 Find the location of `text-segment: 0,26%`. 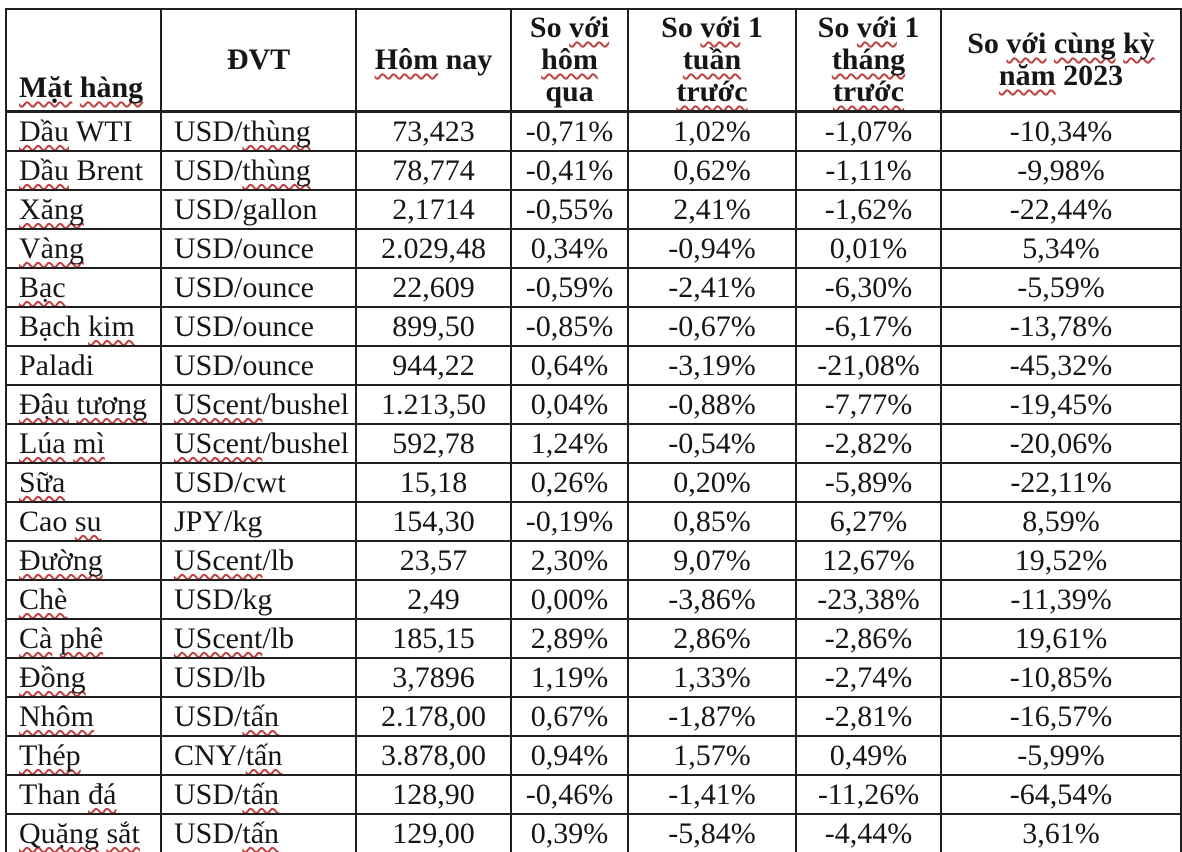

text-segment: 0,26% is located at coordinates (569, 482).